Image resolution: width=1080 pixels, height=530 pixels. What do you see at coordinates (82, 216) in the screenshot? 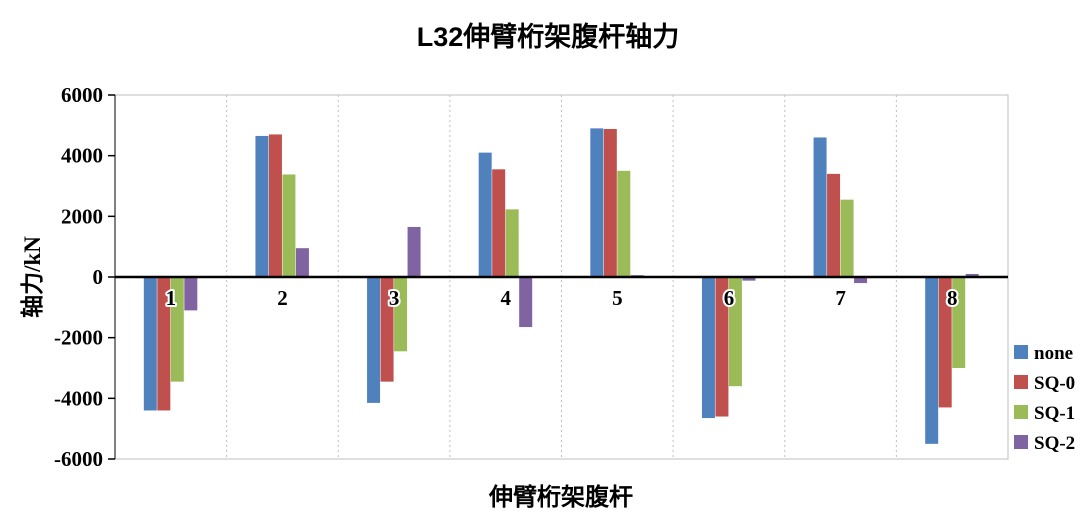
I see `y-tick-label: 2000` at bounding box center [82, 216].